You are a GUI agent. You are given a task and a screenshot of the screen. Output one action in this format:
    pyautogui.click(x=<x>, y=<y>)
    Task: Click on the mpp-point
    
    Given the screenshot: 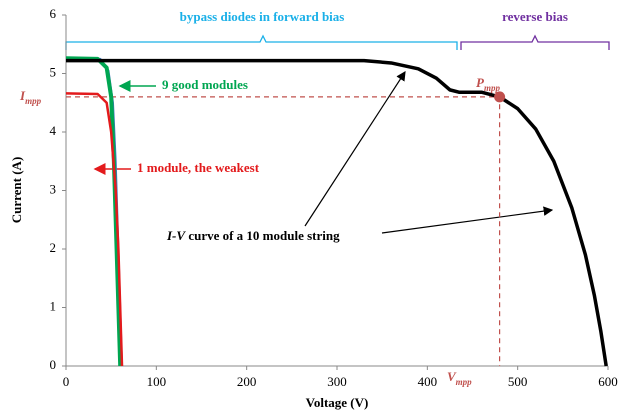 What is the action you would take?
    pyautogui.click(x=500, y=97)
    